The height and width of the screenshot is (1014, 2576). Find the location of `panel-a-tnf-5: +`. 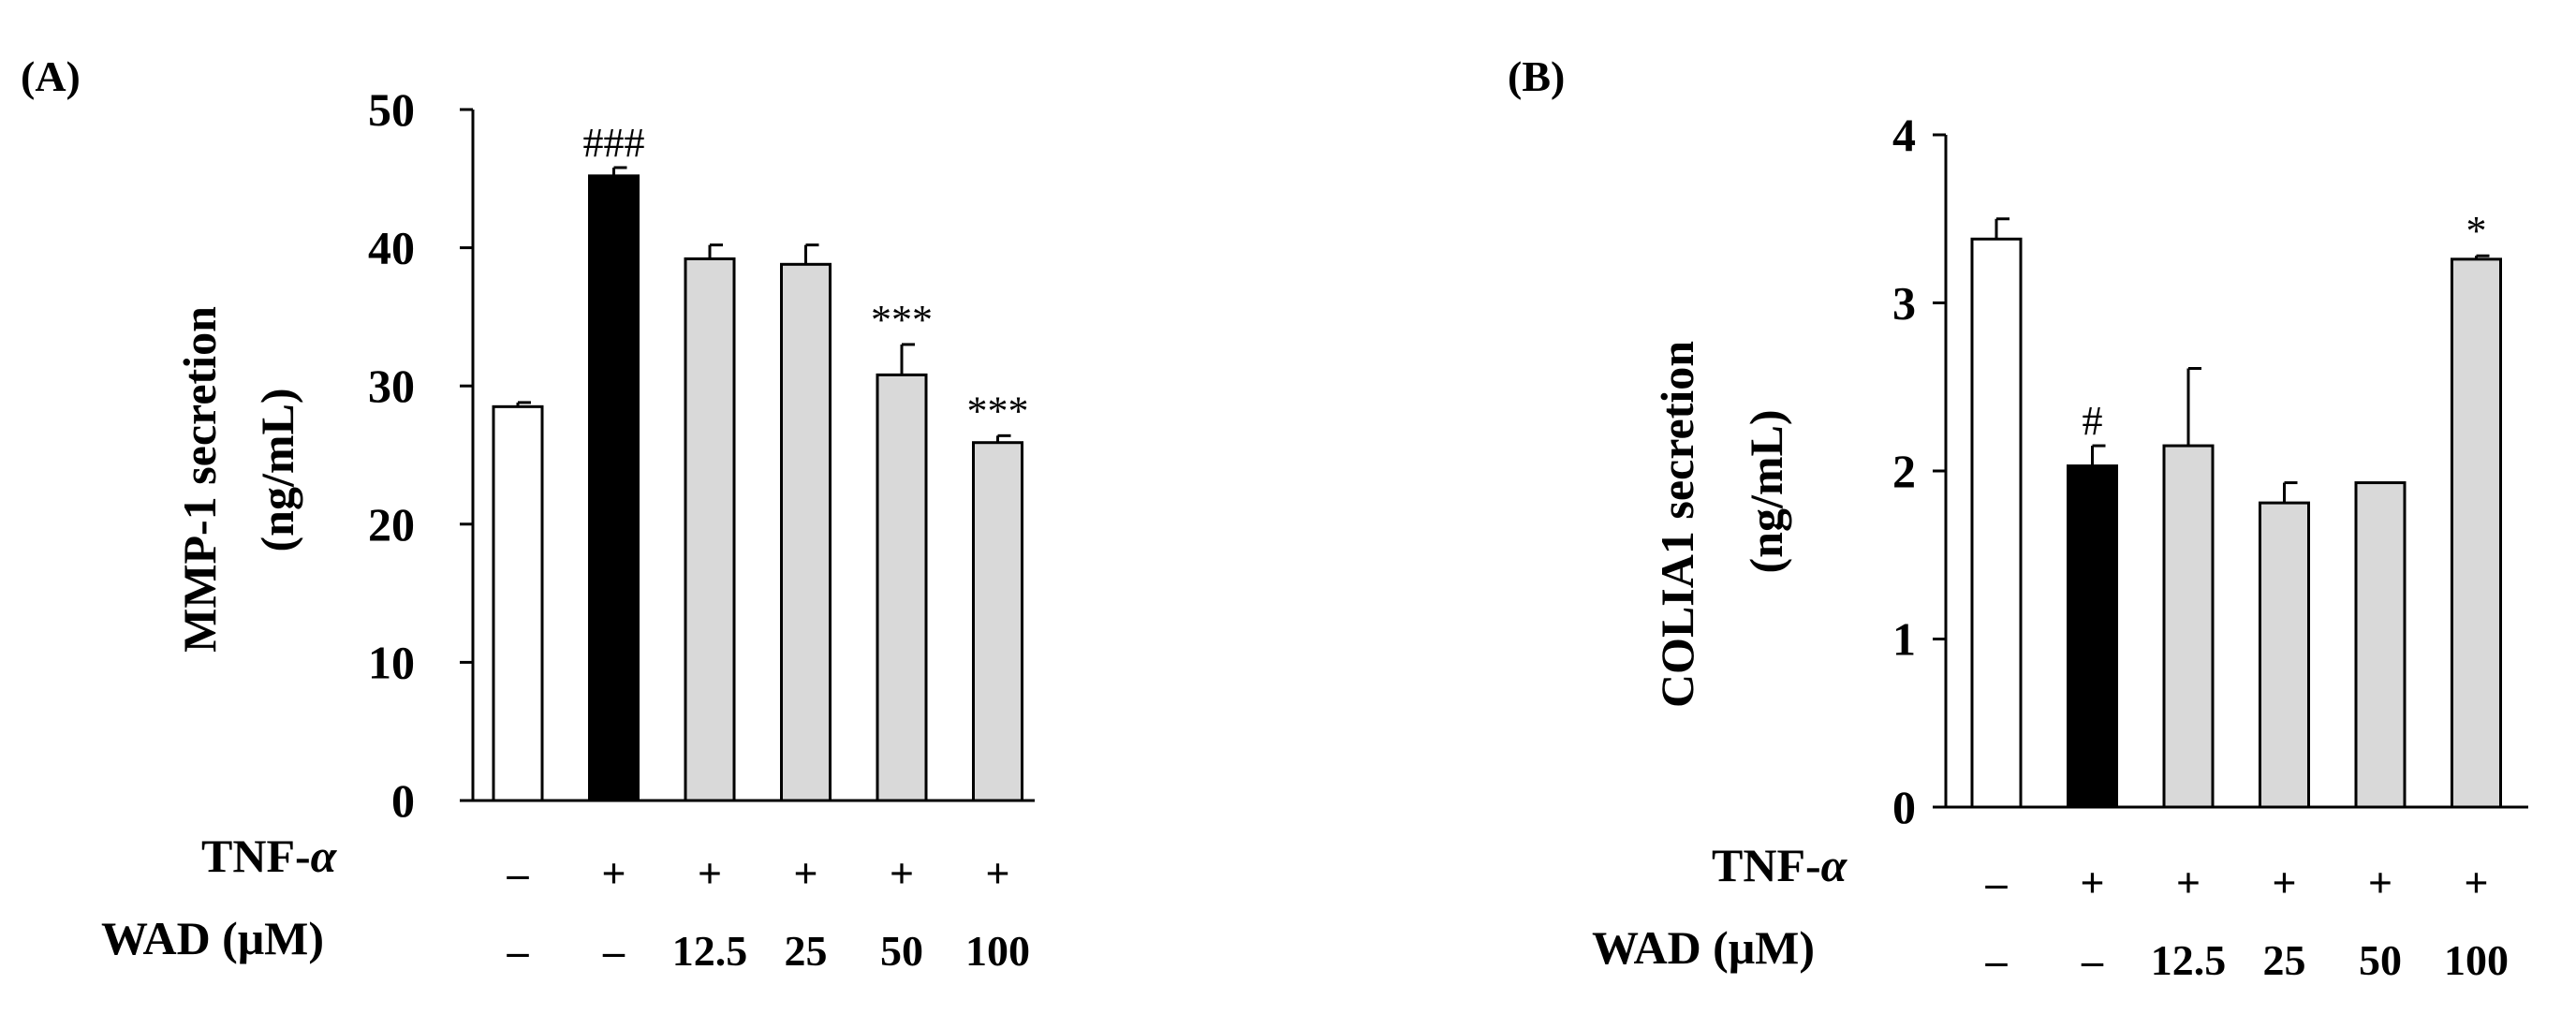

panel-a-tnf-5: + is located at coordinates (997, 873).